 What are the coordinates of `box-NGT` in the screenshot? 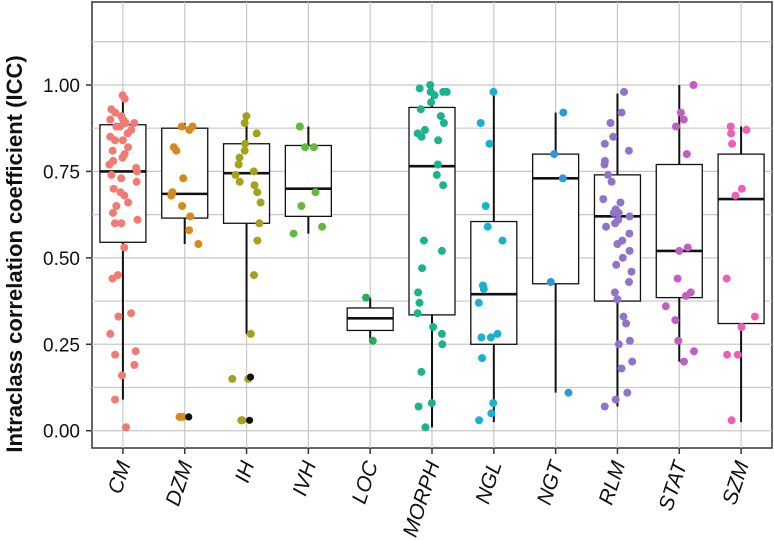 It's located at (555, 252).